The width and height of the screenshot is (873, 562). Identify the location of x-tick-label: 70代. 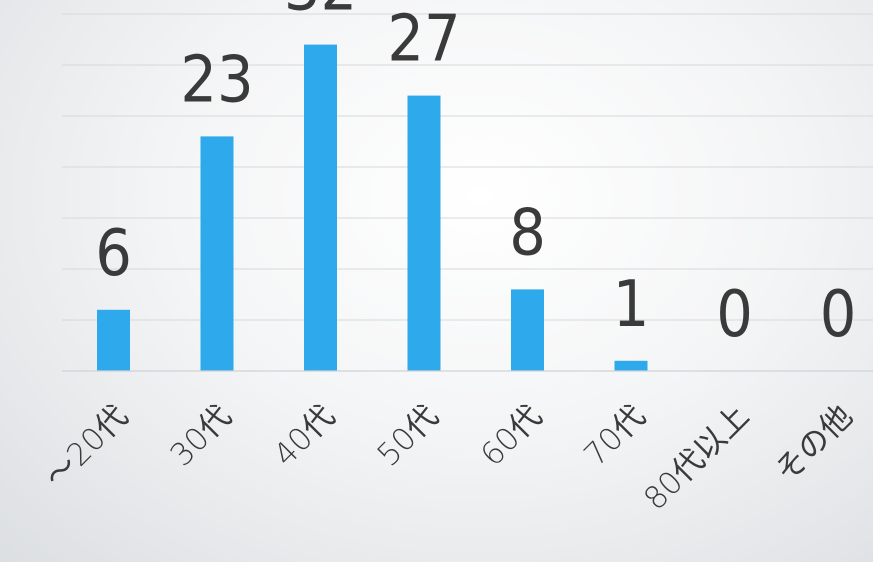
(614, 435).